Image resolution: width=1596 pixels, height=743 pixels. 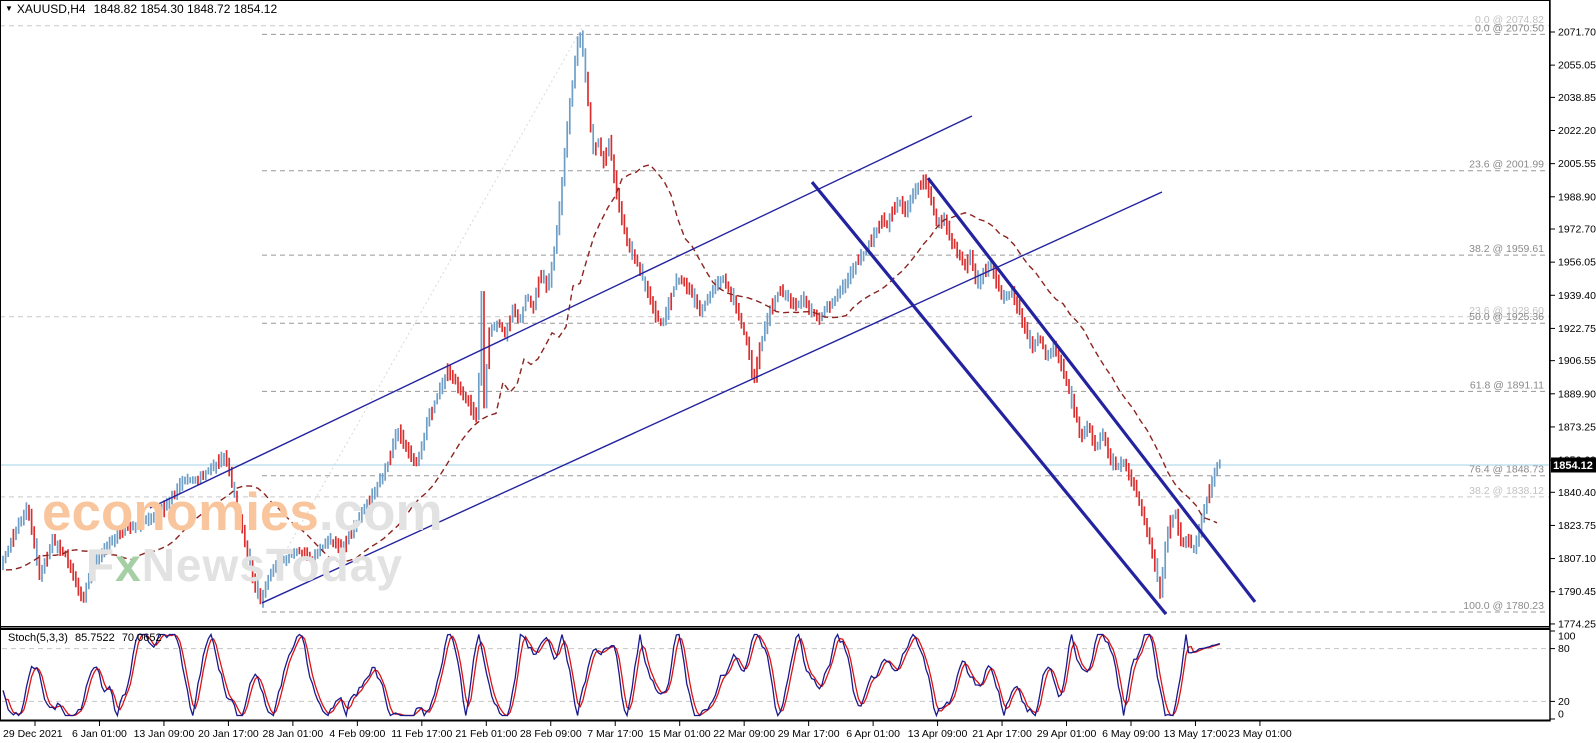 I want to click on descending-channel-left, so click(x=989, y=398).